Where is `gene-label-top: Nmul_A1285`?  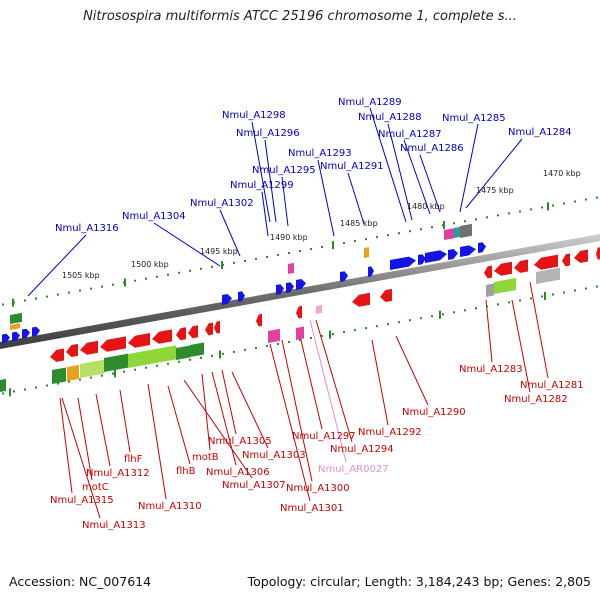
gene-label-top: Nmul_A1285 is located at coordinates (474, 118).